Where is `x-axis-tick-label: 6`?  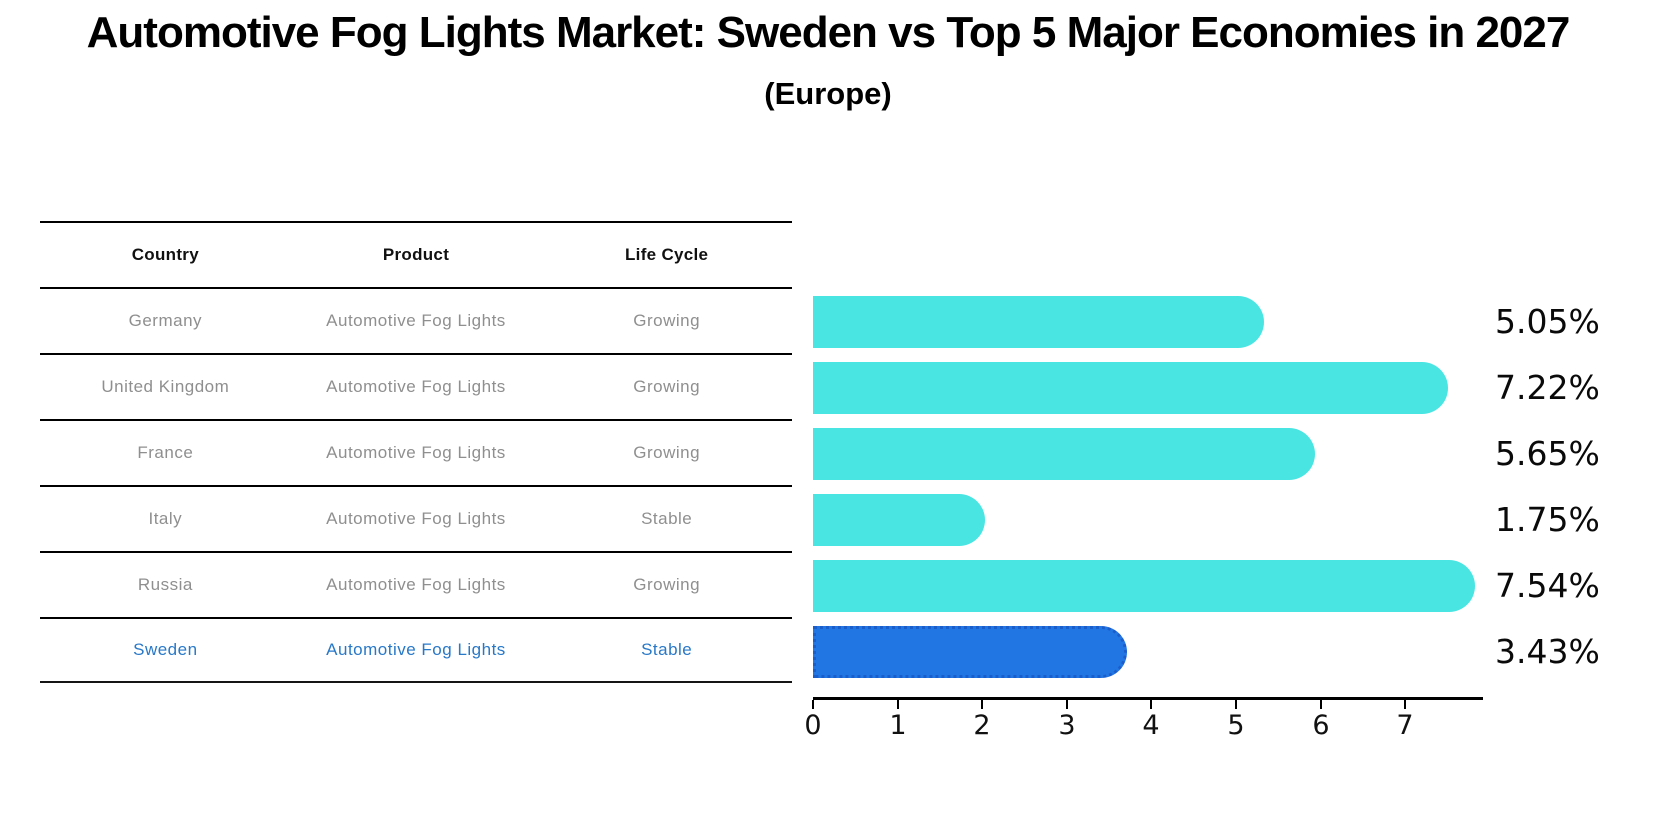
x-axis-tick-label: 6 is located at coordinates (1321, 725).